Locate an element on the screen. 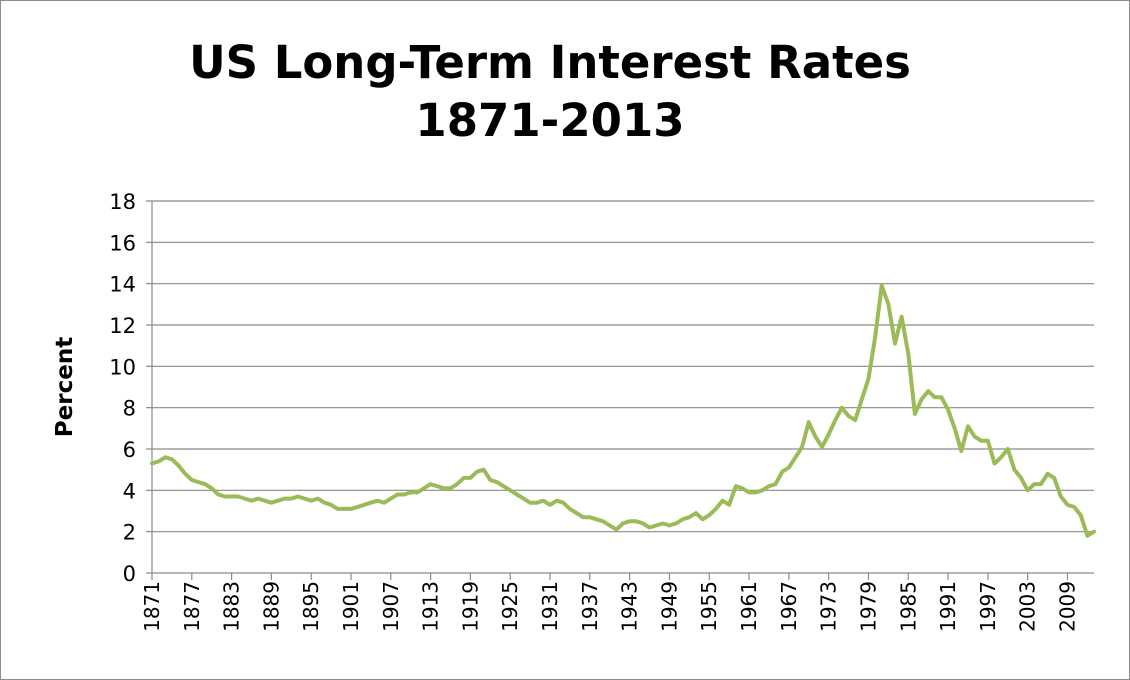 This screenshot has height=680, width=1130. x-tick-label: 1961 is located at coordinates (749, 606).